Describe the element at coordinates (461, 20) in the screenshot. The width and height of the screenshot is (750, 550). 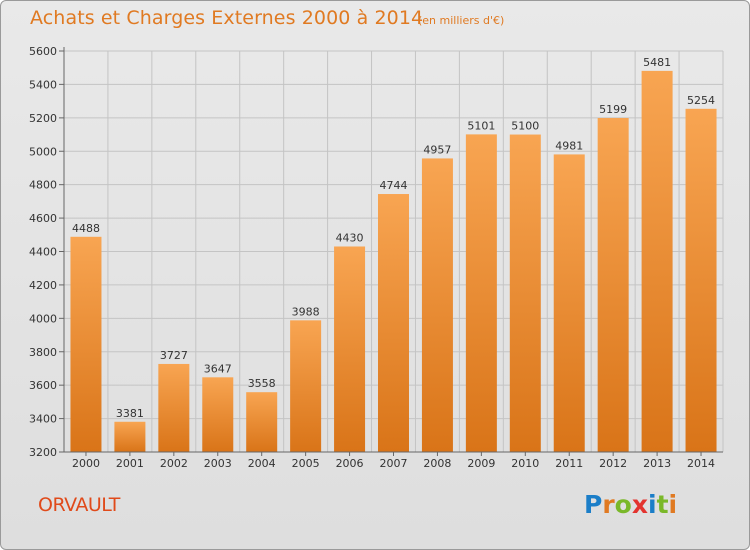
I see `chart-subtitle: (en milliers d'€)` at that location.